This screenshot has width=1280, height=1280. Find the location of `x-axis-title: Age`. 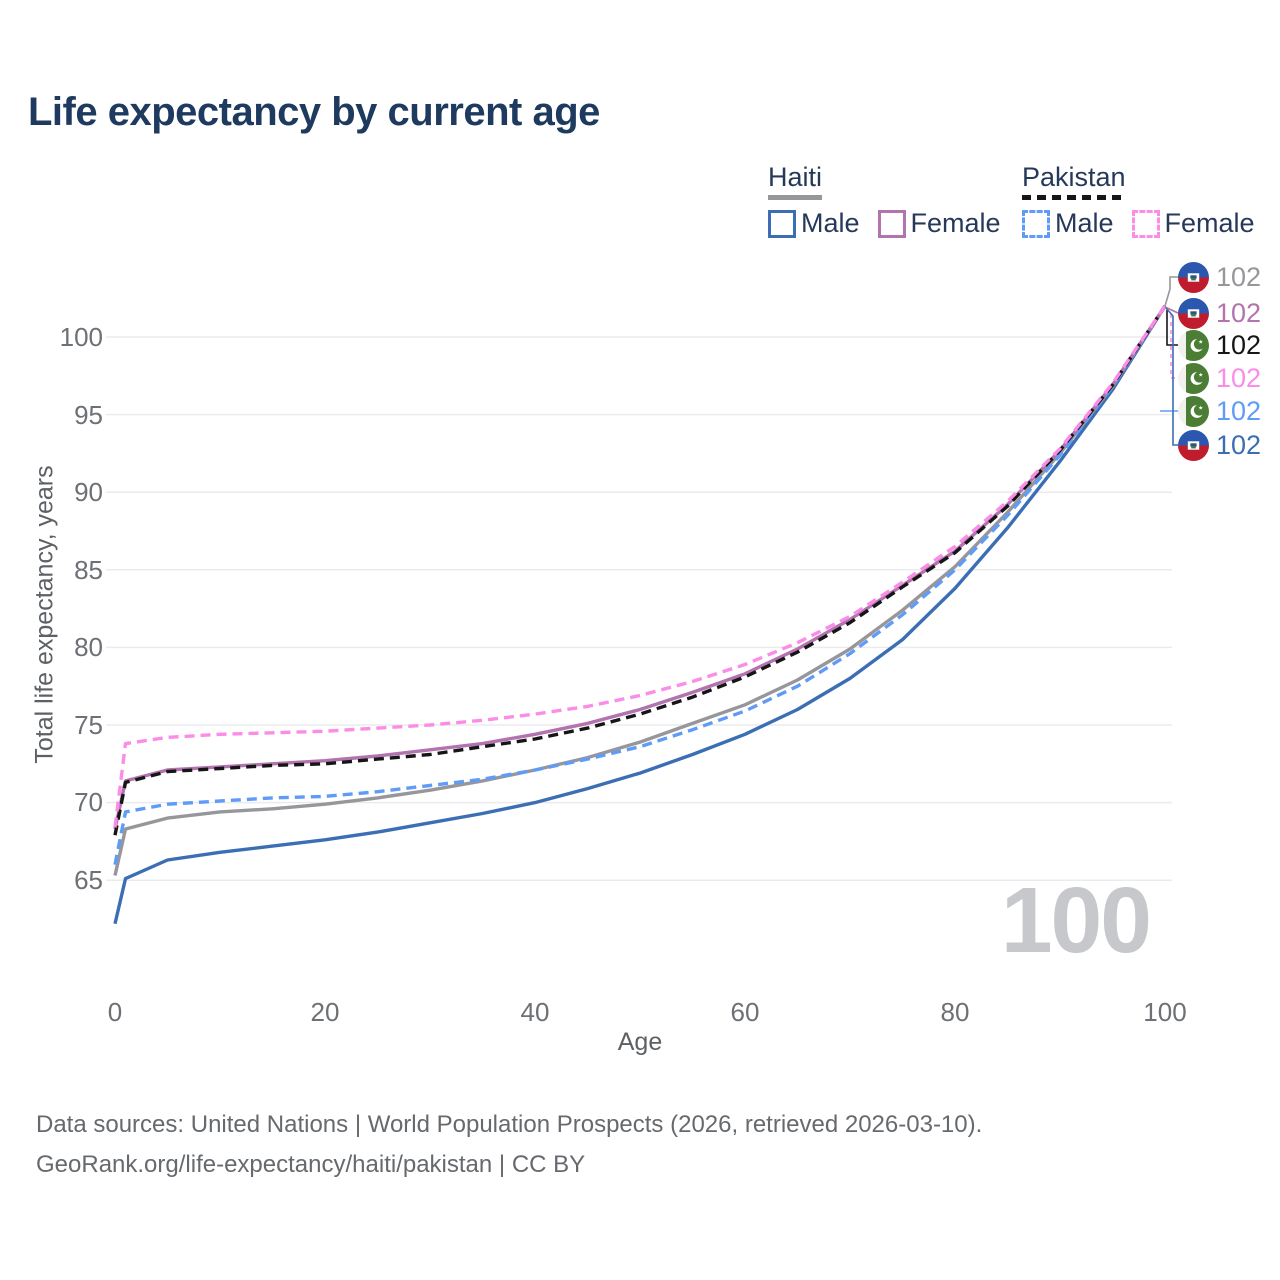

x-axis-title: Age is located at coordinates (640, 1042).